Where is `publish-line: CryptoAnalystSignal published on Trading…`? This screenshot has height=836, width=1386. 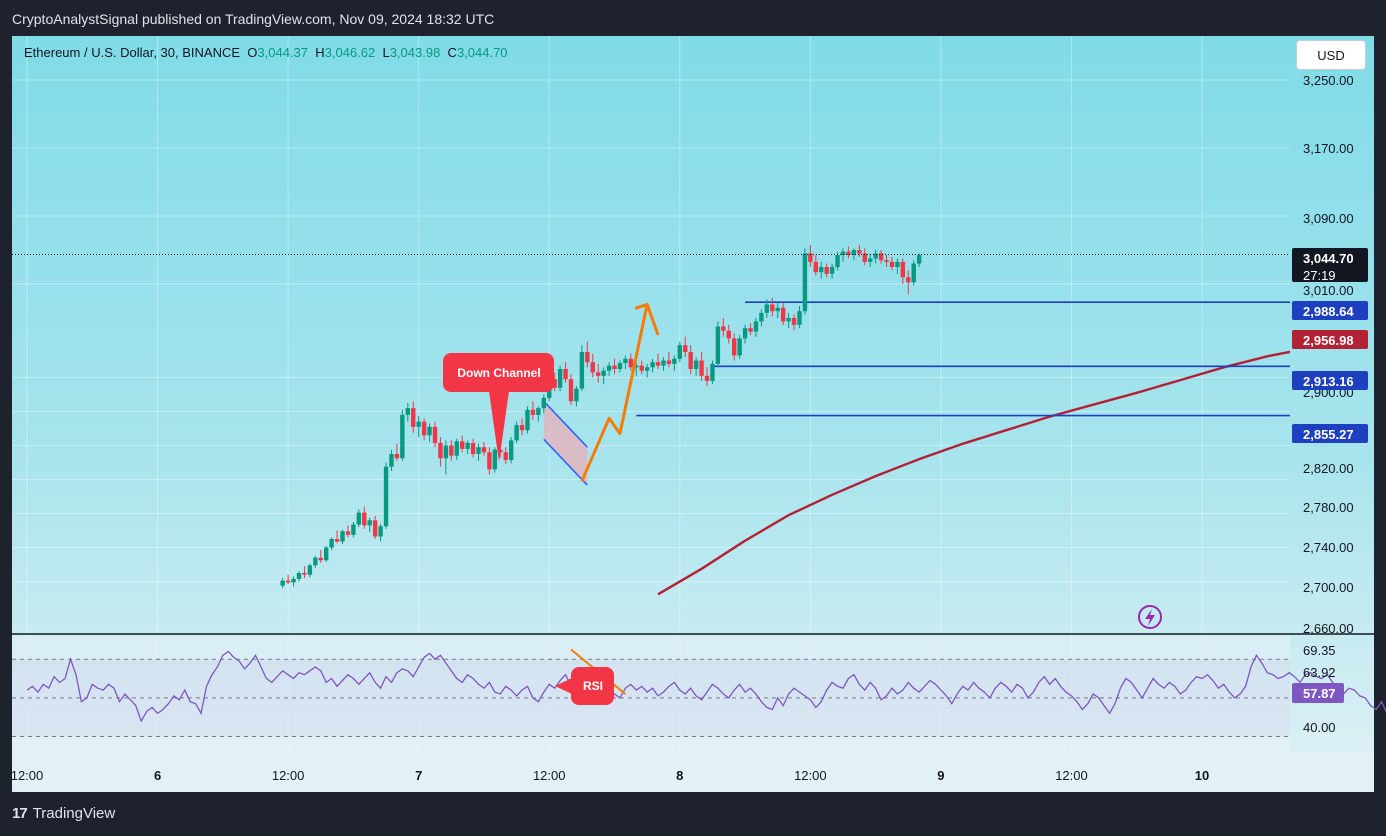 publish-line: CryptoAnalystSignal published on Trading… is located at coordinates (253, 19).